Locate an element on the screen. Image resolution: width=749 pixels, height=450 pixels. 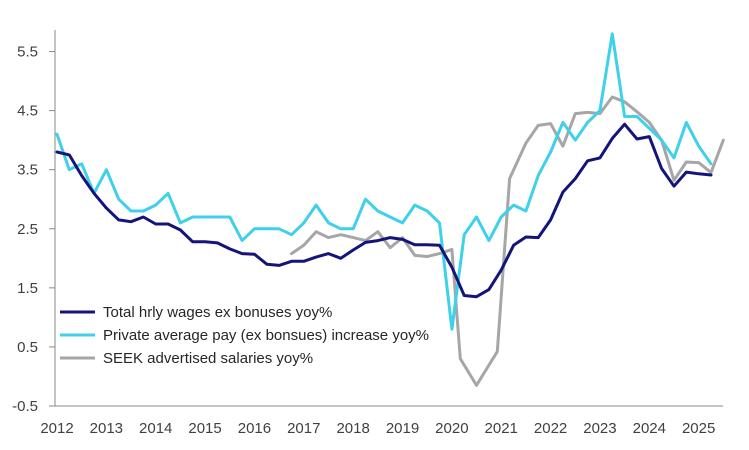
y-tick: 0.5 is located at coordinates (36, 347).